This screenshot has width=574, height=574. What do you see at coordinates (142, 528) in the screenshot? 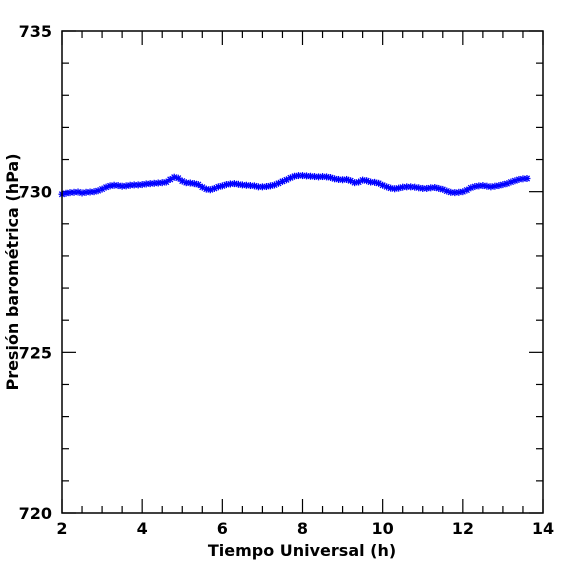
I see `x-tick-label: 4` at bounding box center [142, 528].